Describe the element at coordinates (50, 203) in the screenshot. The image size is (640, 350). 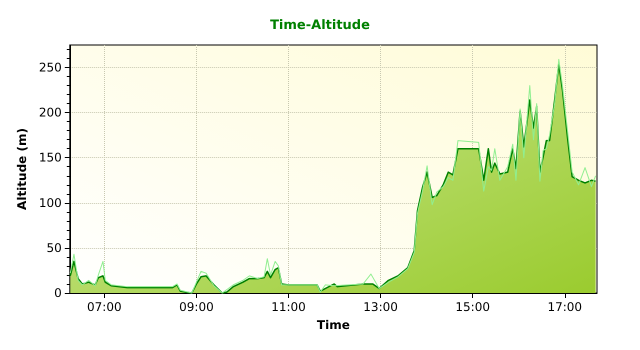
I see `y-tick-label: 100` at that location.